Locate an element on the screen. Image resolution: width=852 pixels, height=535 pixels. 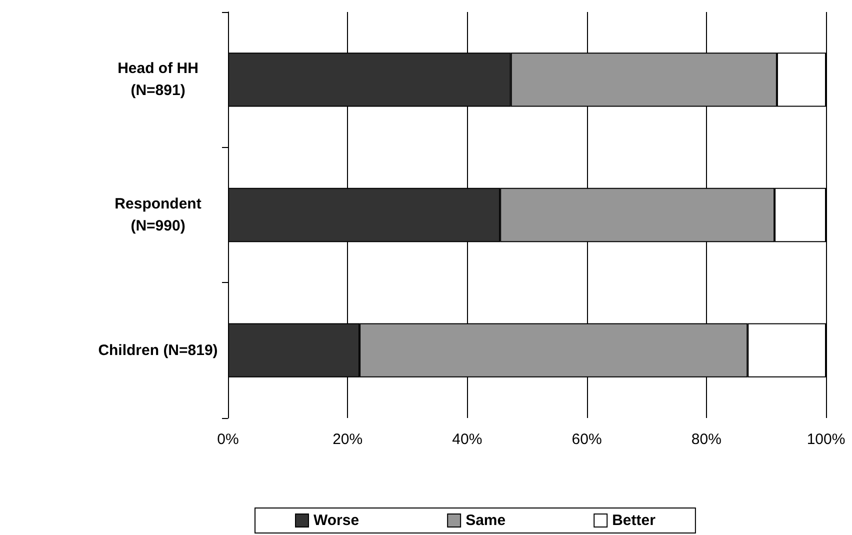
x-tick-label: 0% is located at coordinates (228, 439).